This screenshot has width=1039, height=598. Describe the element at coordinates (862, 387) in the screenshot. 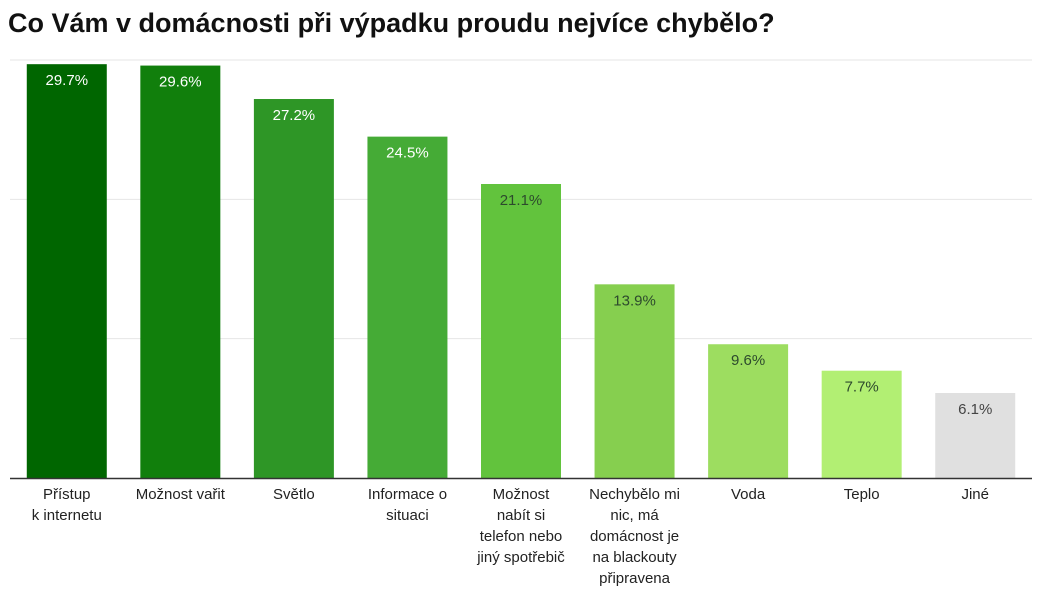

I see `value-label-8: 7.7%` at that location.